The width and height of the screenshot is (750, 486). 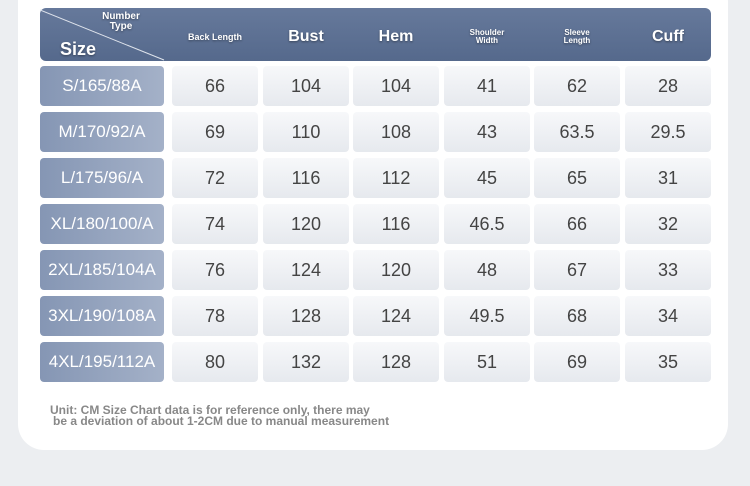 What do you see at coordinates (102, 35) in the screenshot?
I see `diagonal` at bounding box center [102, 35].